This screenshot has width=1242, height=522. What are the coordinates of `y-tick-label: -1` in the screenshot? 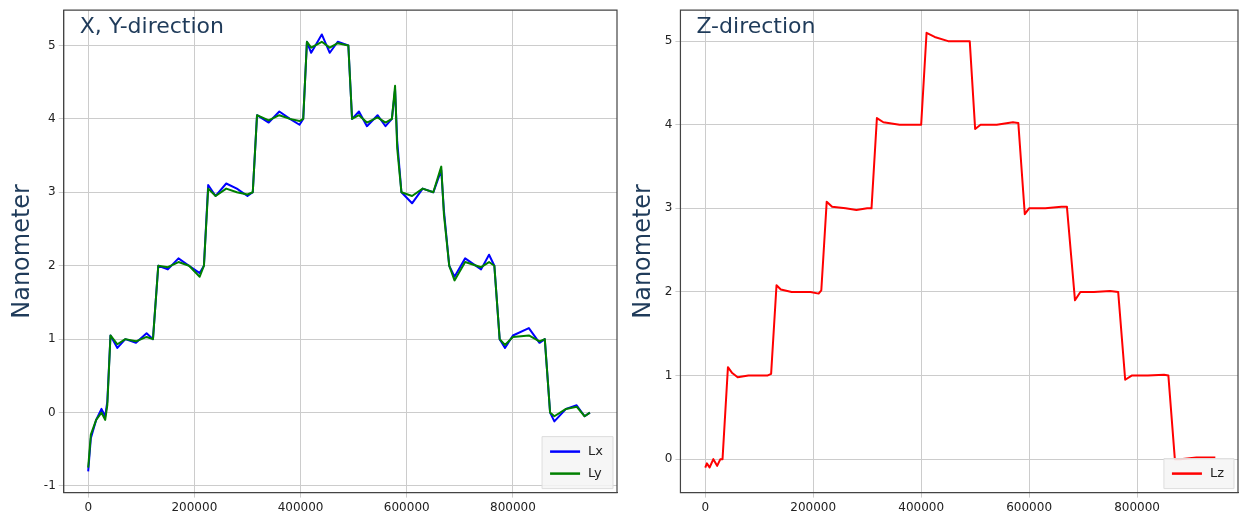 It's located at (49, 485).